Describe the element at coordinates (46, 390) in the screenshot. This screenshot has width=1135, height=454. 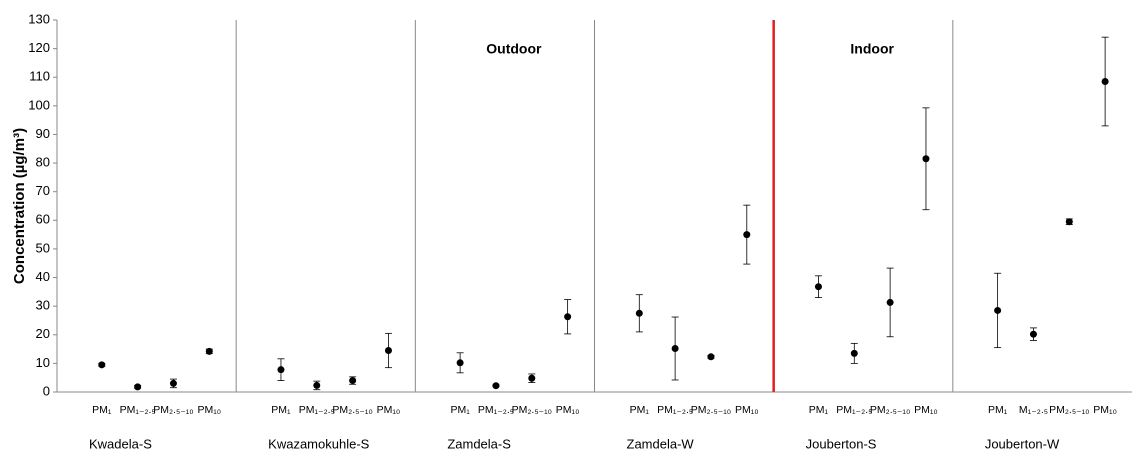
I see `y-tick-label: 0` at that location.